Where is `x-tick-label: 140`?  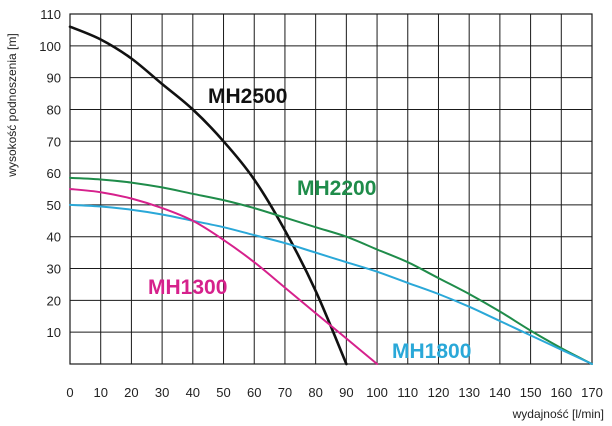
x-tick-label: 140 is located at coordinates (500, 392).